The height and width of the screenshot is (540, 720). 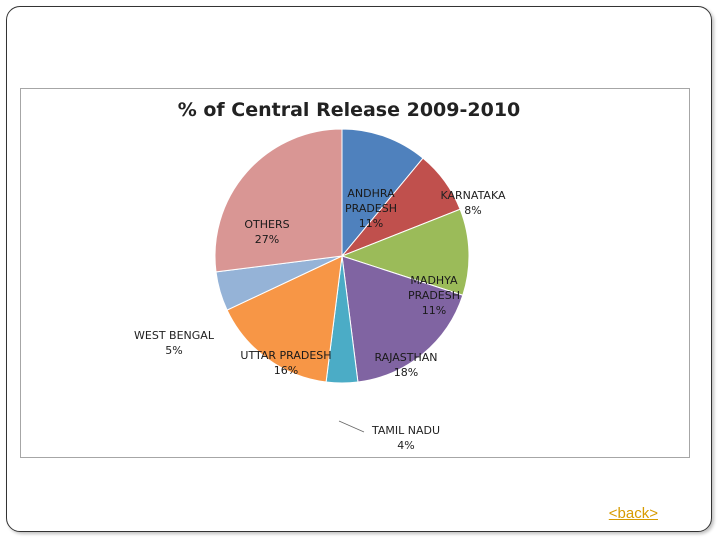 I want to click on pie-slice-madhya-pradesh, so click(x=405, y=252).